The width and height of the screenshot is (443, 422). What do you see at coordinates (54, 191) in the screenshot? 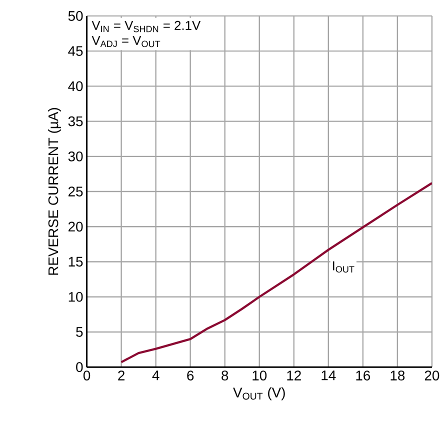
I see `y-axis-title: REVERSE CURRENT (µA)` at bounding box center [54, 191].